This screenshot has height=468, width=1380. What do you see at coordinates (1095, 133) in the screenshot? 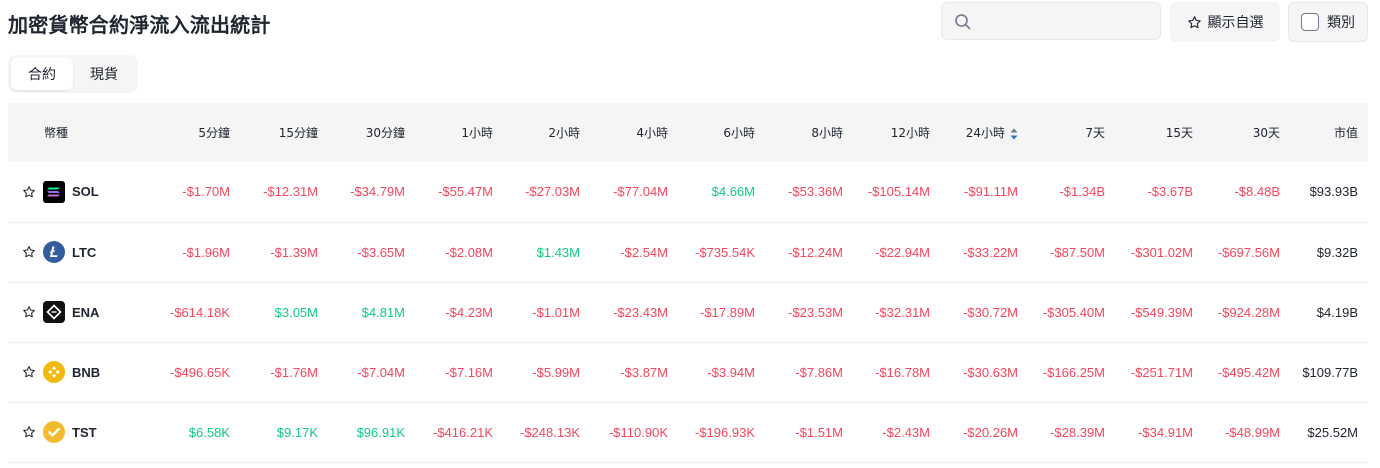
I see `header-7d: 7天` at bounding box center [1095, 133].